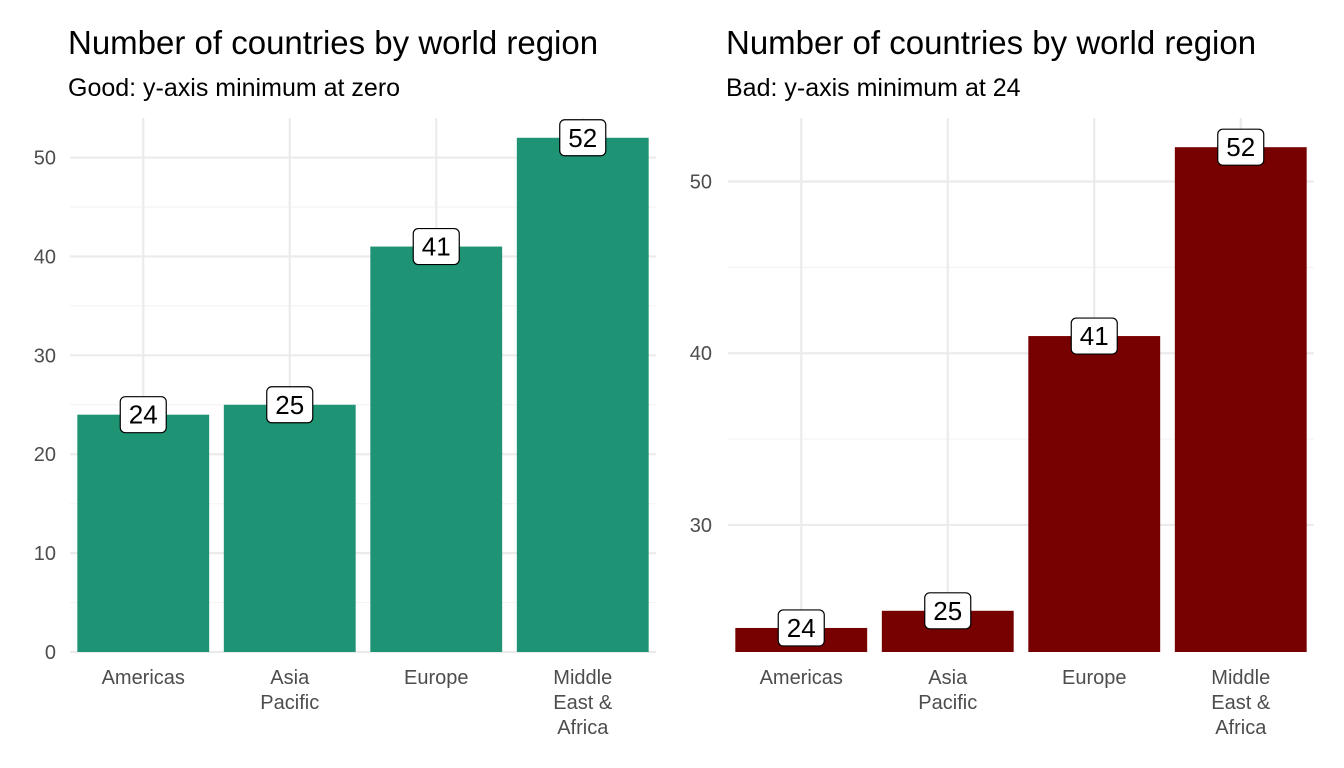  I want to click on y-tick-label: 10, so click(45, 554).